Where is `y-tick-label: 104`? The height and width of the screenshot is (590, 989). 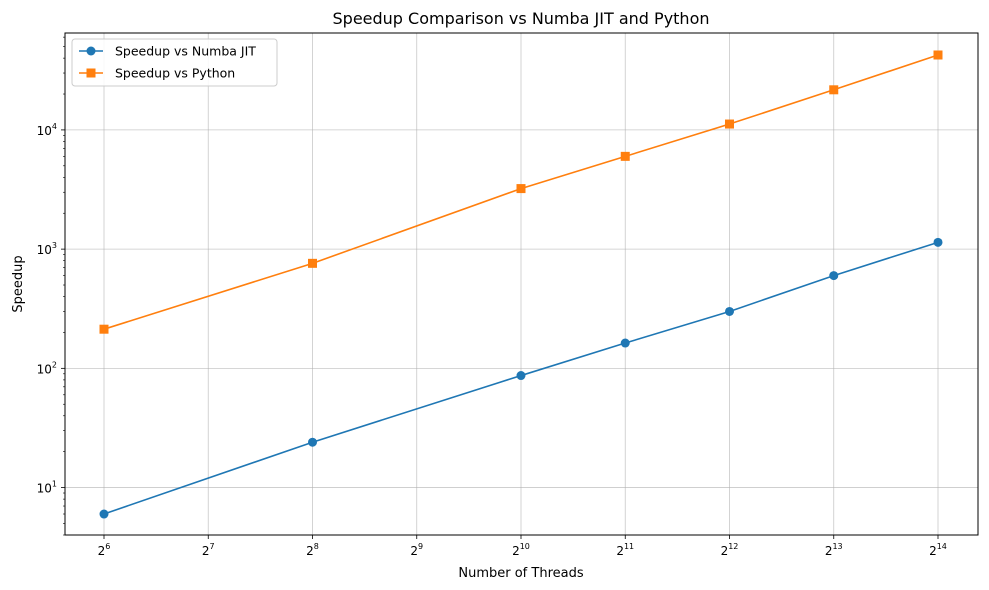 y-tick-label: 104 is located at coordinates (47, 130).